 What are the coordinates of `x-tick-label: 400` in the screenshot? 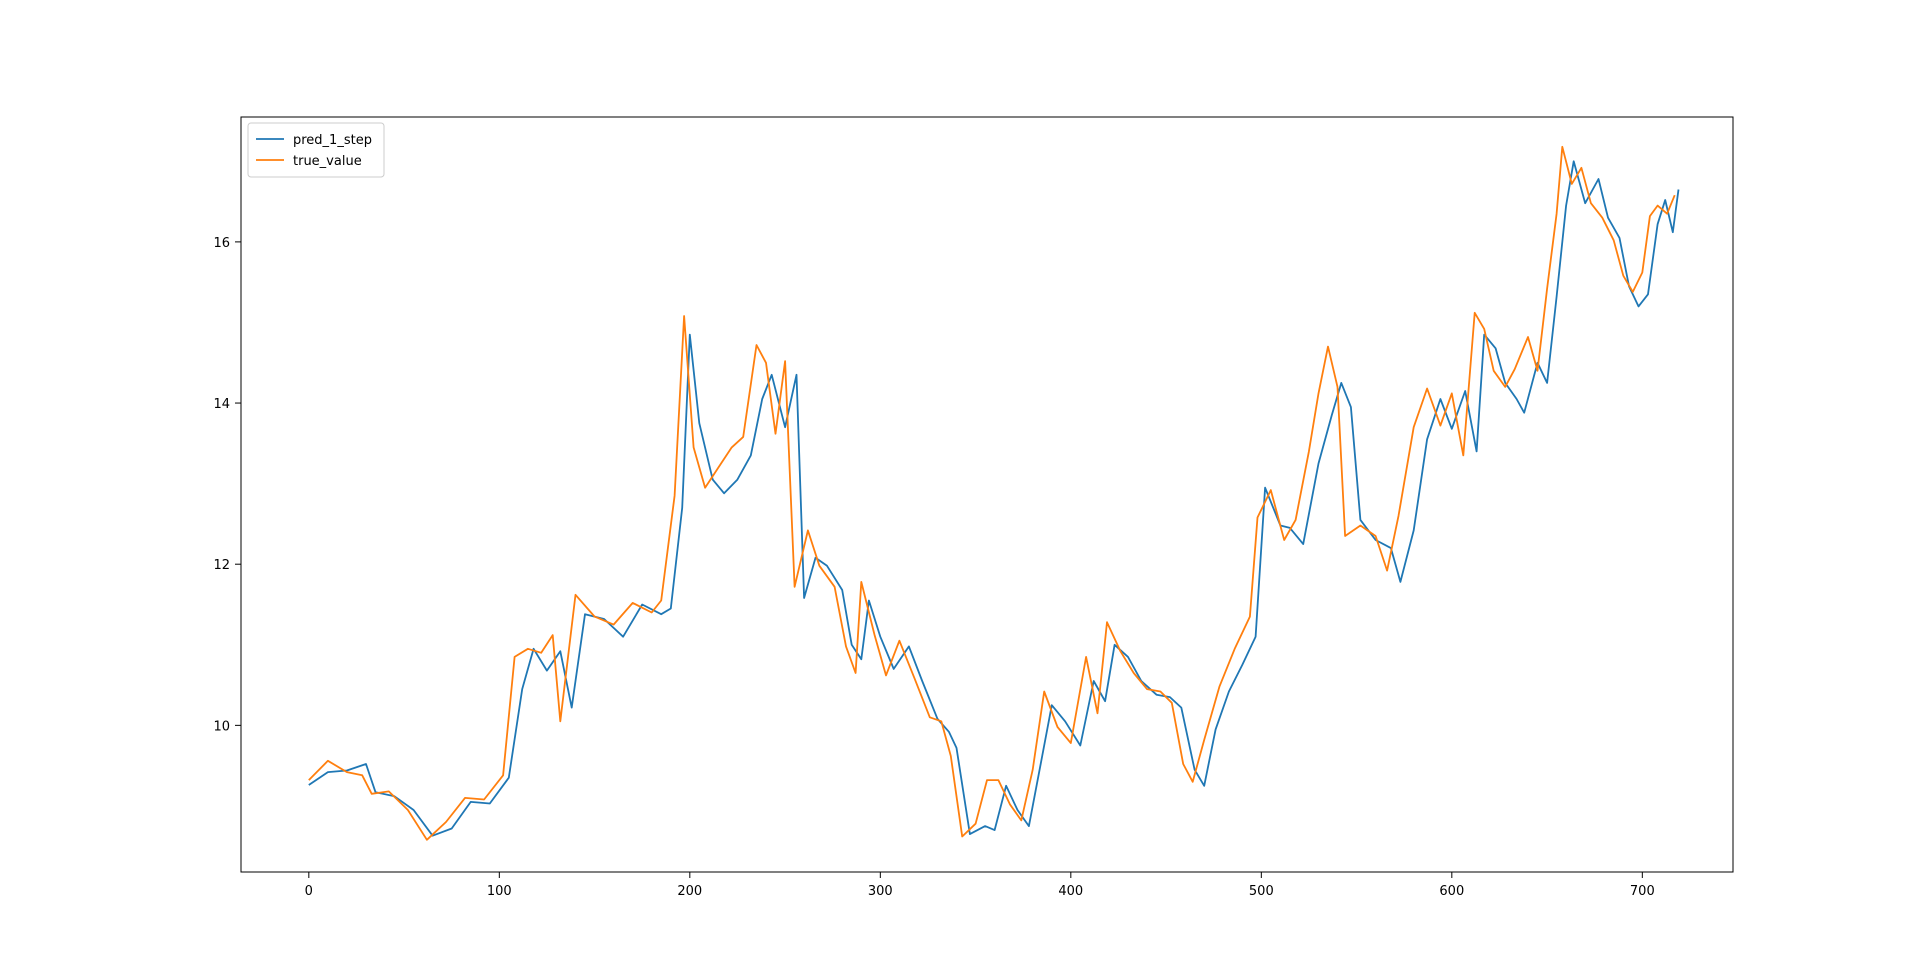 It's located at (1070, 891).